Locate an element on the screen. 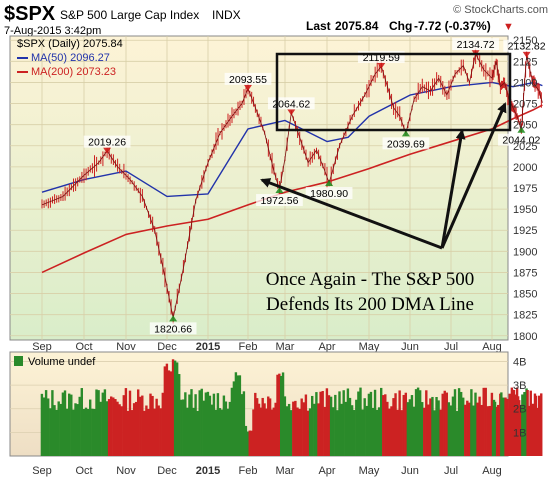 This screenshot has height=482, width=550. price-tick-label: 2150 is located at coordinates (525, 41).